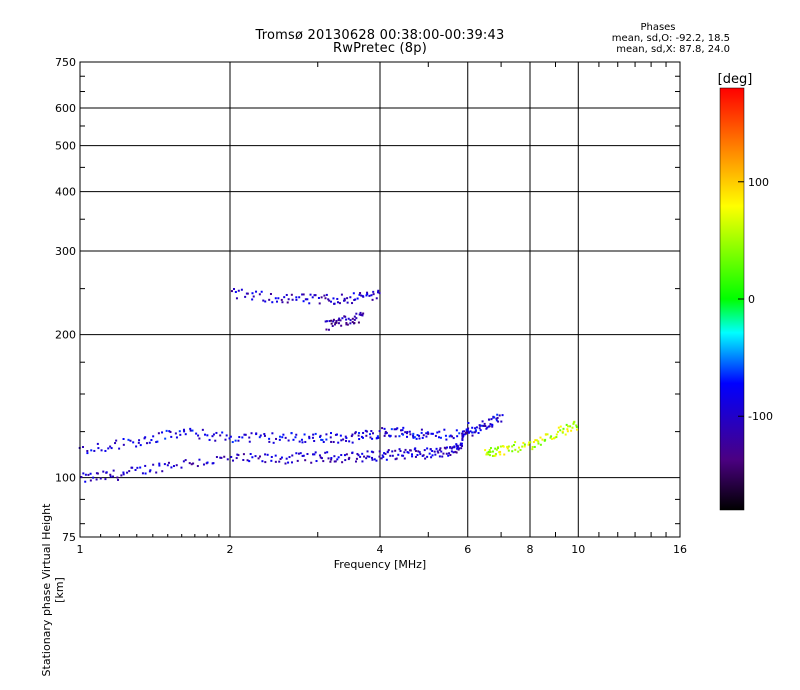 Image resolution: width=800 pixels, height=690 pixels. Describe the element at coordinates (230, 549) in the screenshot. I see `x-tick-label: 2` at that location.